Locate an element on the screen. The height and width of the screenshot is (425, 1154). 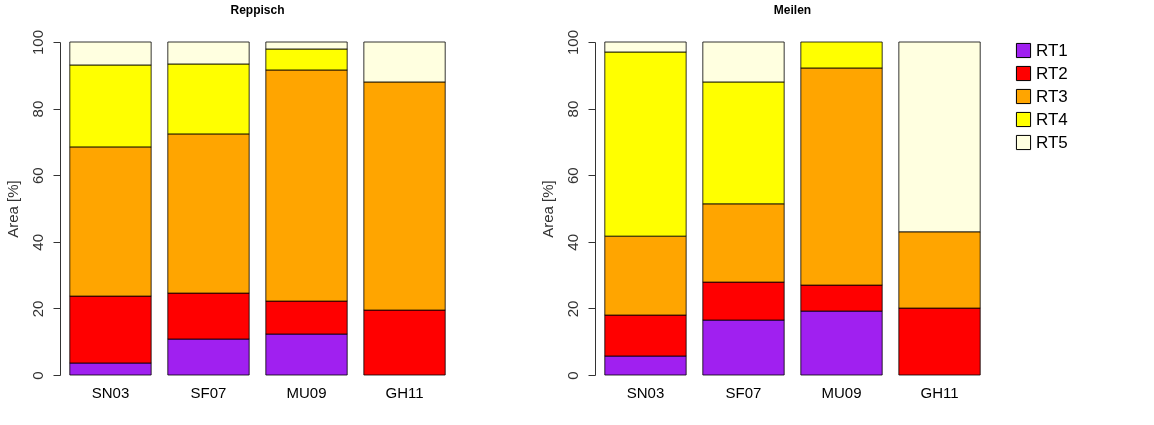
legend-label: RT1 is located at coordinates (1052, 50).